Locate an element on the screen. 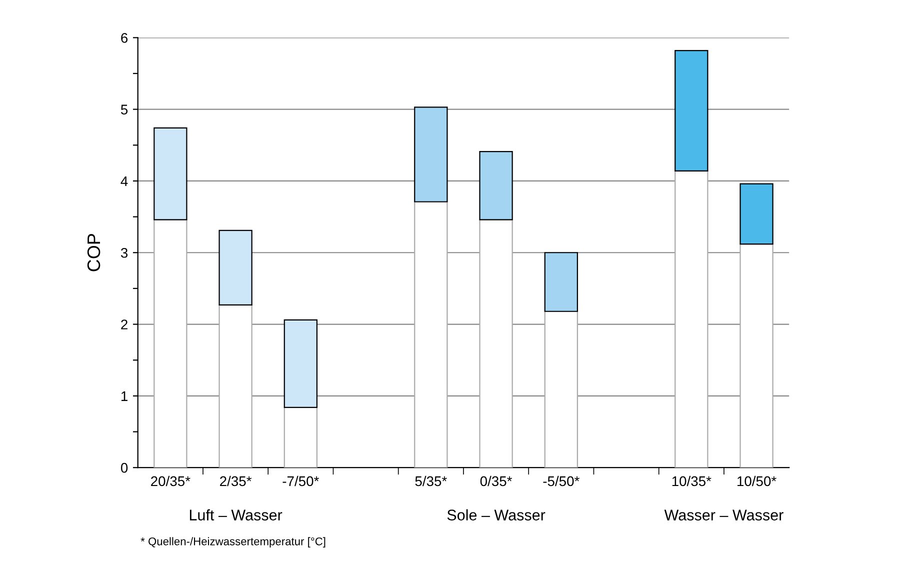  x-tick-label: 2/35* is located at coordinates (236, 481).